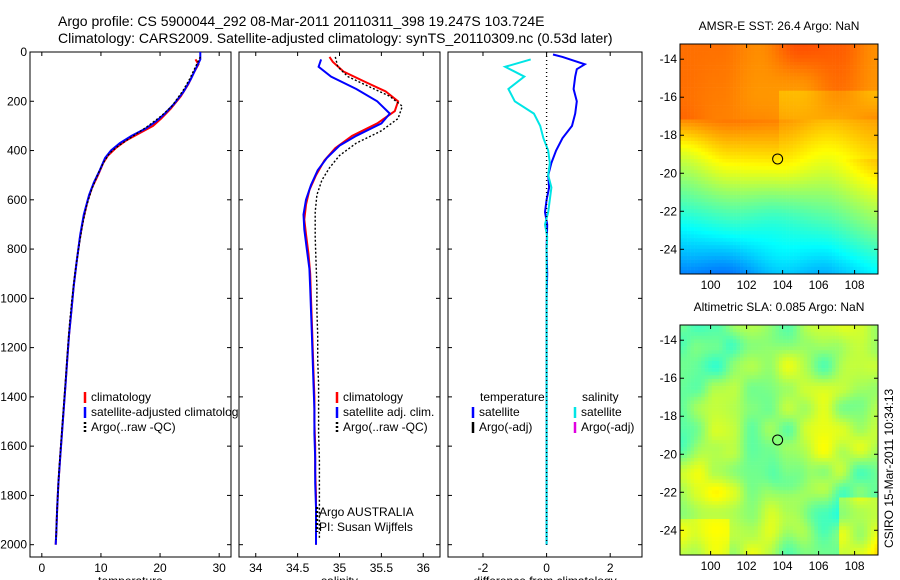  Describe the element at coordinates (366, 527) in the screenshot. I see `salinity-annotation-1: PI: Susan Wijffels` at that location.